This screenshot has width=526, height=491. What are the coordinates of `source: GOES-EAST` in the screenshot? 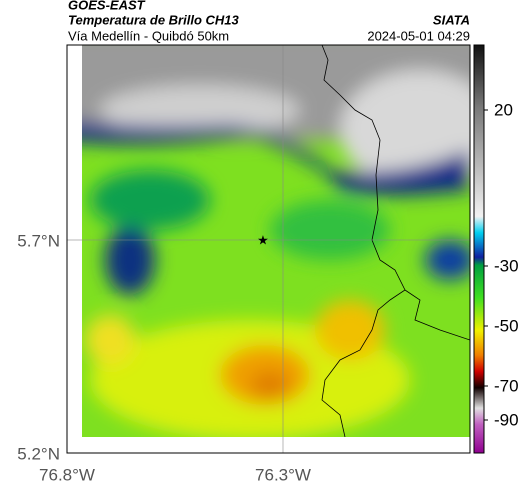 It's located at (107, 6).